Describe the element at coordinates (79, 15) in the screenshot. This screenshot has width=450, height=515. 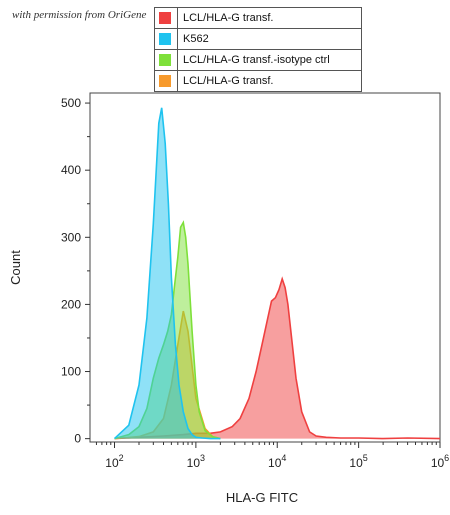
I see `credit-text: with permission from OriGene` at that location.